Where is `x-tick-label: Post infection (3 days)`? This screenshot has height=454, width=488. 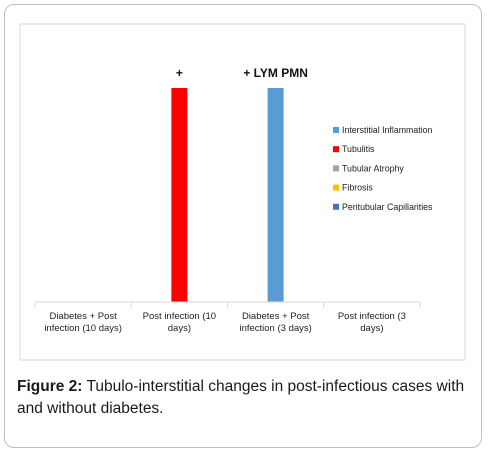
x-tick-label: Post infection (3 days) is located at coordinates (372, 322).